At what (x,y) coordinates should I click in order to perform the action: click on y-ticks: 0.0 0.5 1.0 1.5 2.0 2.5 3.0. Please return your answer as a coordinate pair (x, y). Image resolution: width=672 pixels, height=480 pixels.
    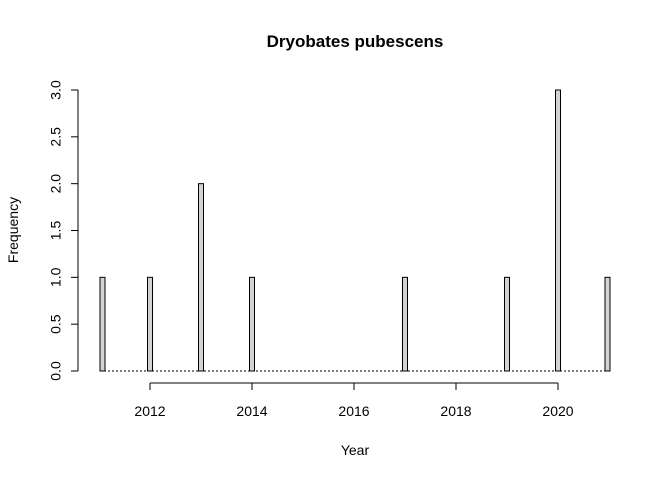
    Looking at the image, I should click on (63, 230).